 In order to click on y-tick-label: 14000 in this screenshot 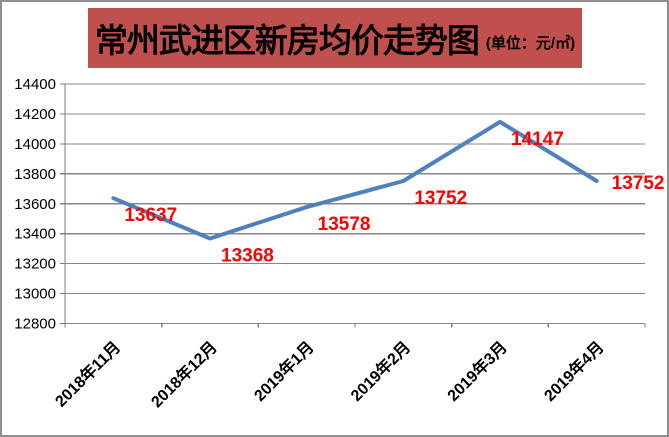, I will do `click(35, 144)`.